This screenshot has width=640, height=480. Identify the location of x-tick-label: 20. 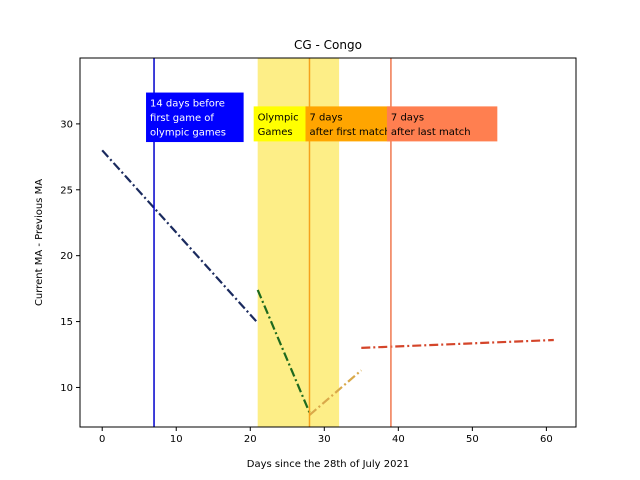
(250, 439).